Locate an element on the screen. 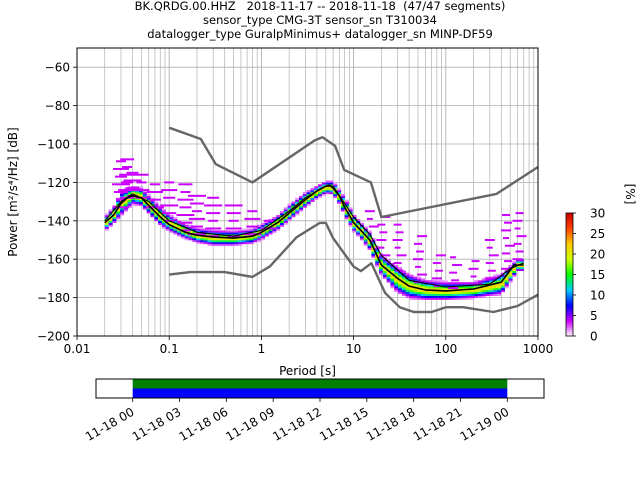 The image size is (640, 480). timeline-tick-label: 11-19 00 is located at coordinates (485, 424).